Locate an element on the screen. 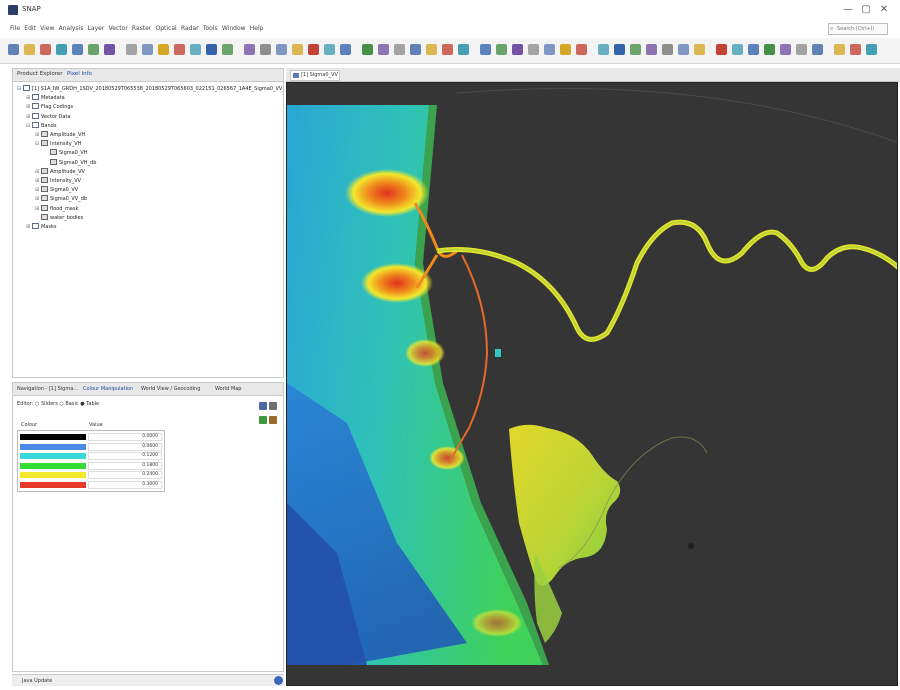 The width and height of the screenshot is (900, 690). menu-optical: Optical is located at coordinates (166, 28).